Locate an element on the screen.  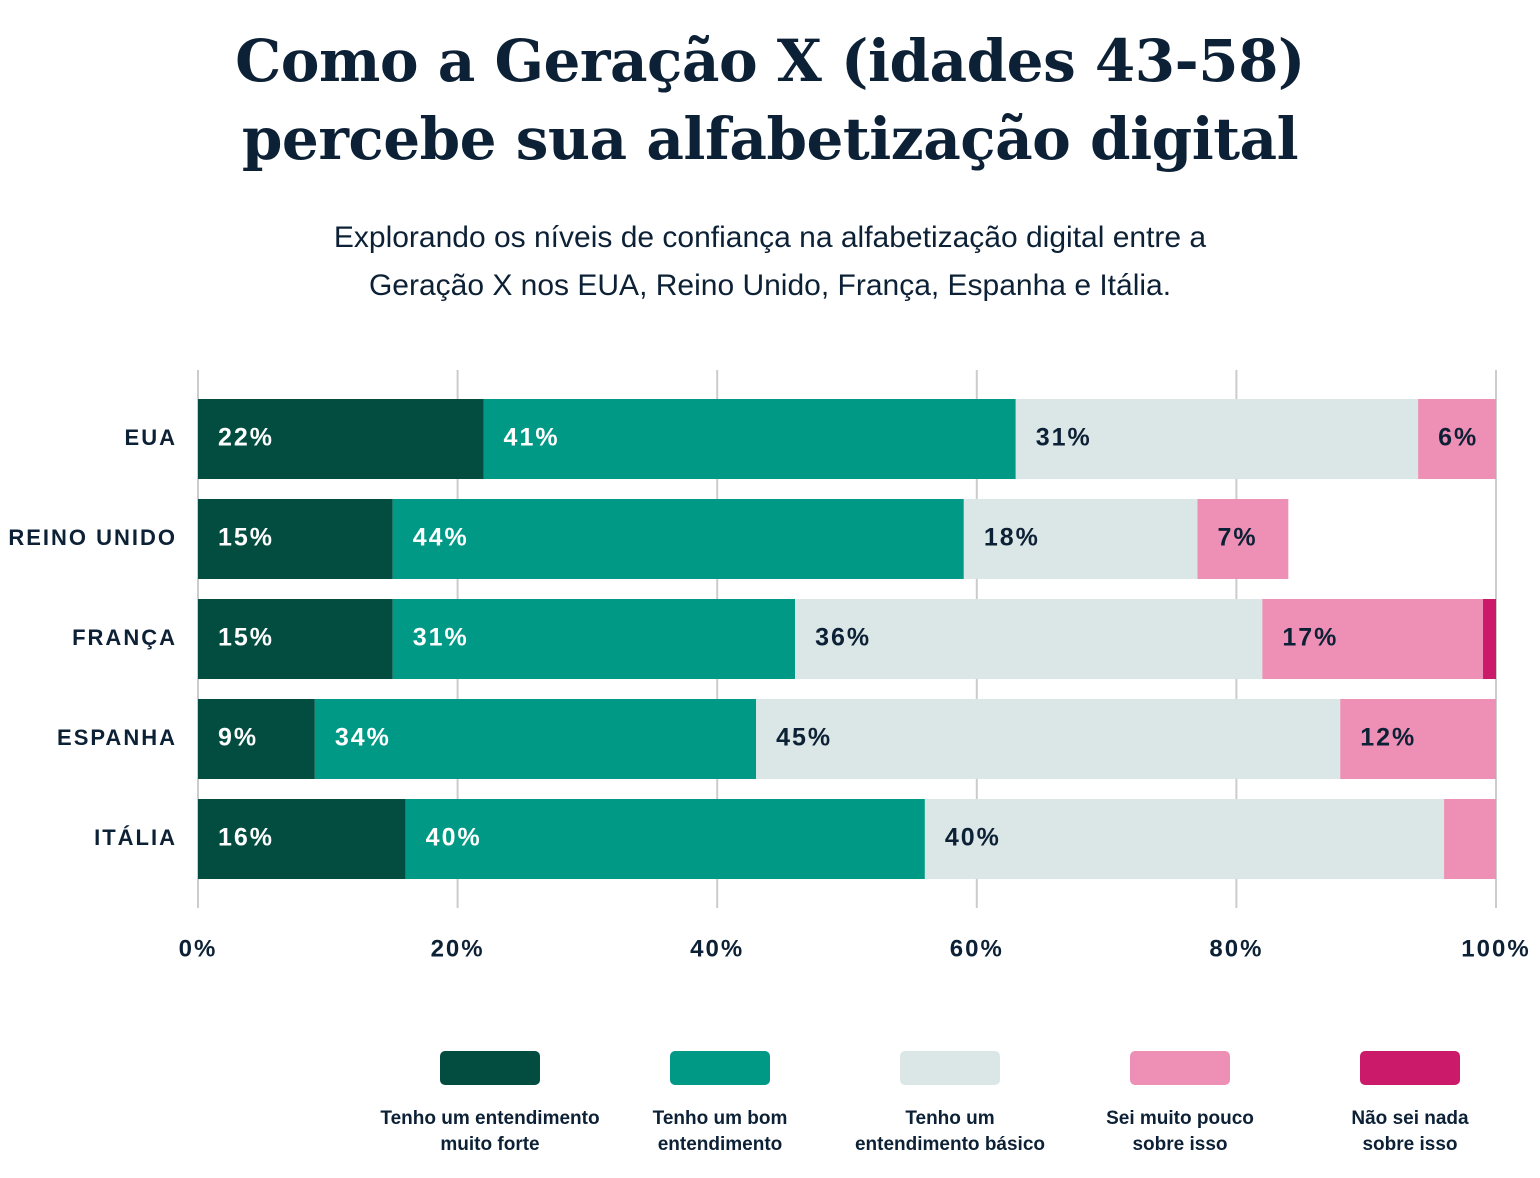
y-tick-label: ESPANHA is located at coordinates (117, 737).